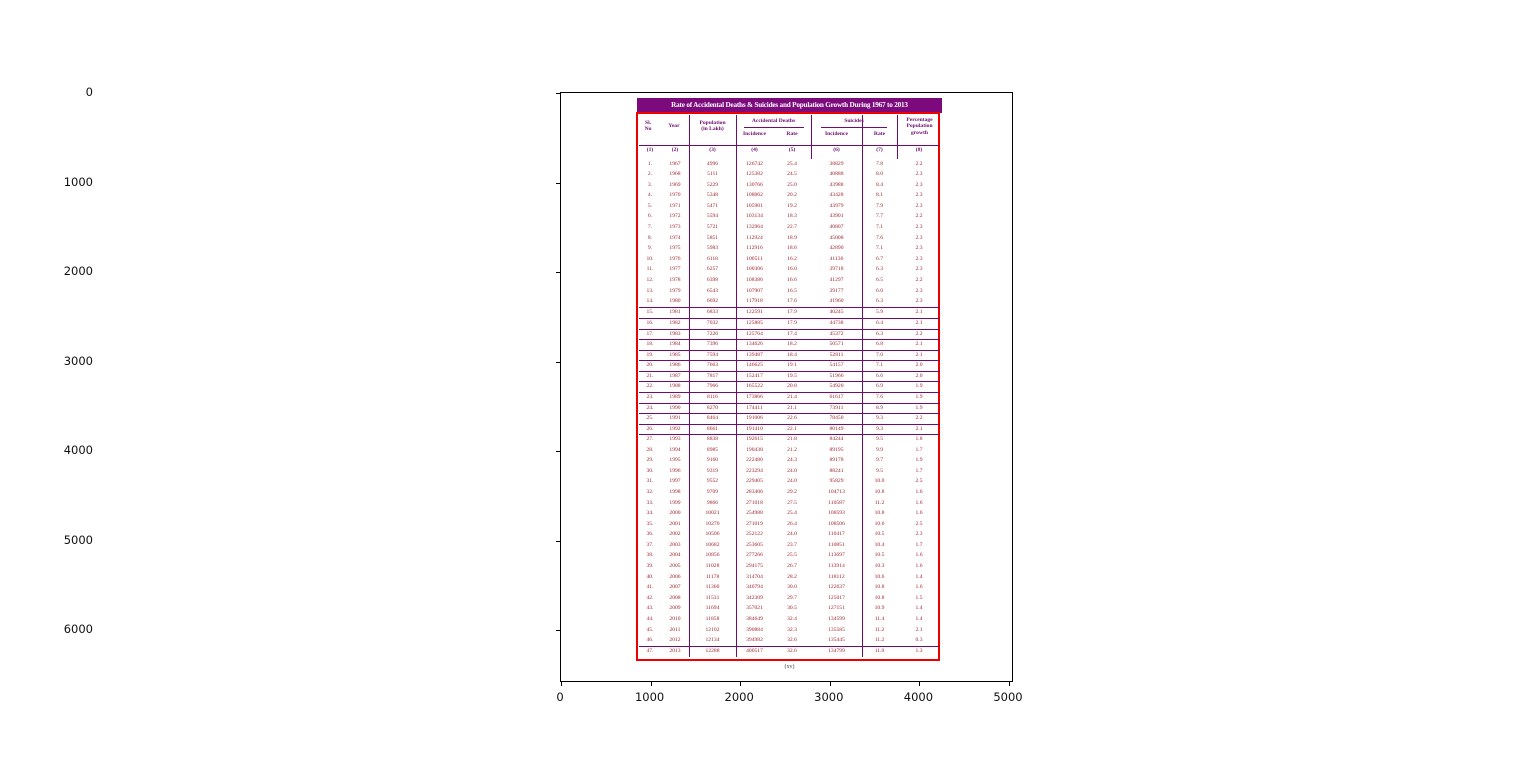 This screenshot has width=1536, height=767. What do you see at coordinates (792, 205) in the screenshot?
I see `table-cell: 19.2` at bounding box center [792, 205].